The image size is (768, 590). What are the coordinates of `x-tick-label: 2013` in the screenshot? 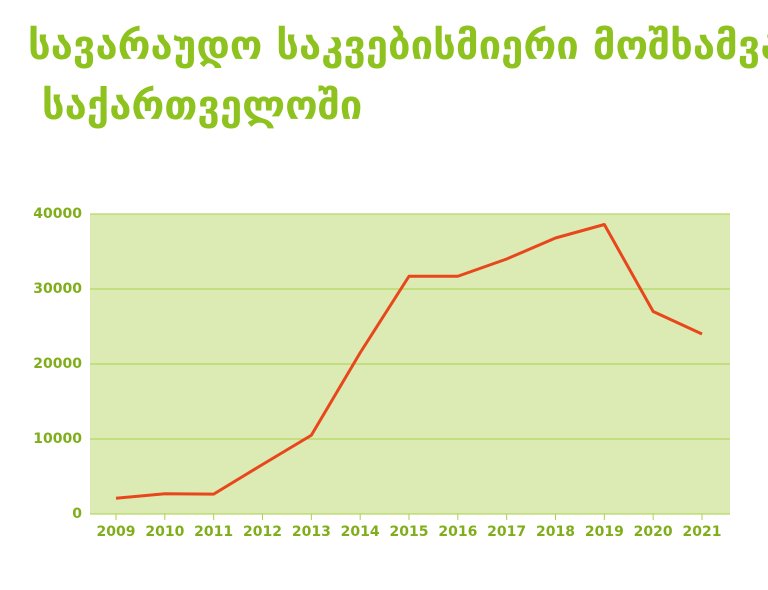 It's located at (311, 532).